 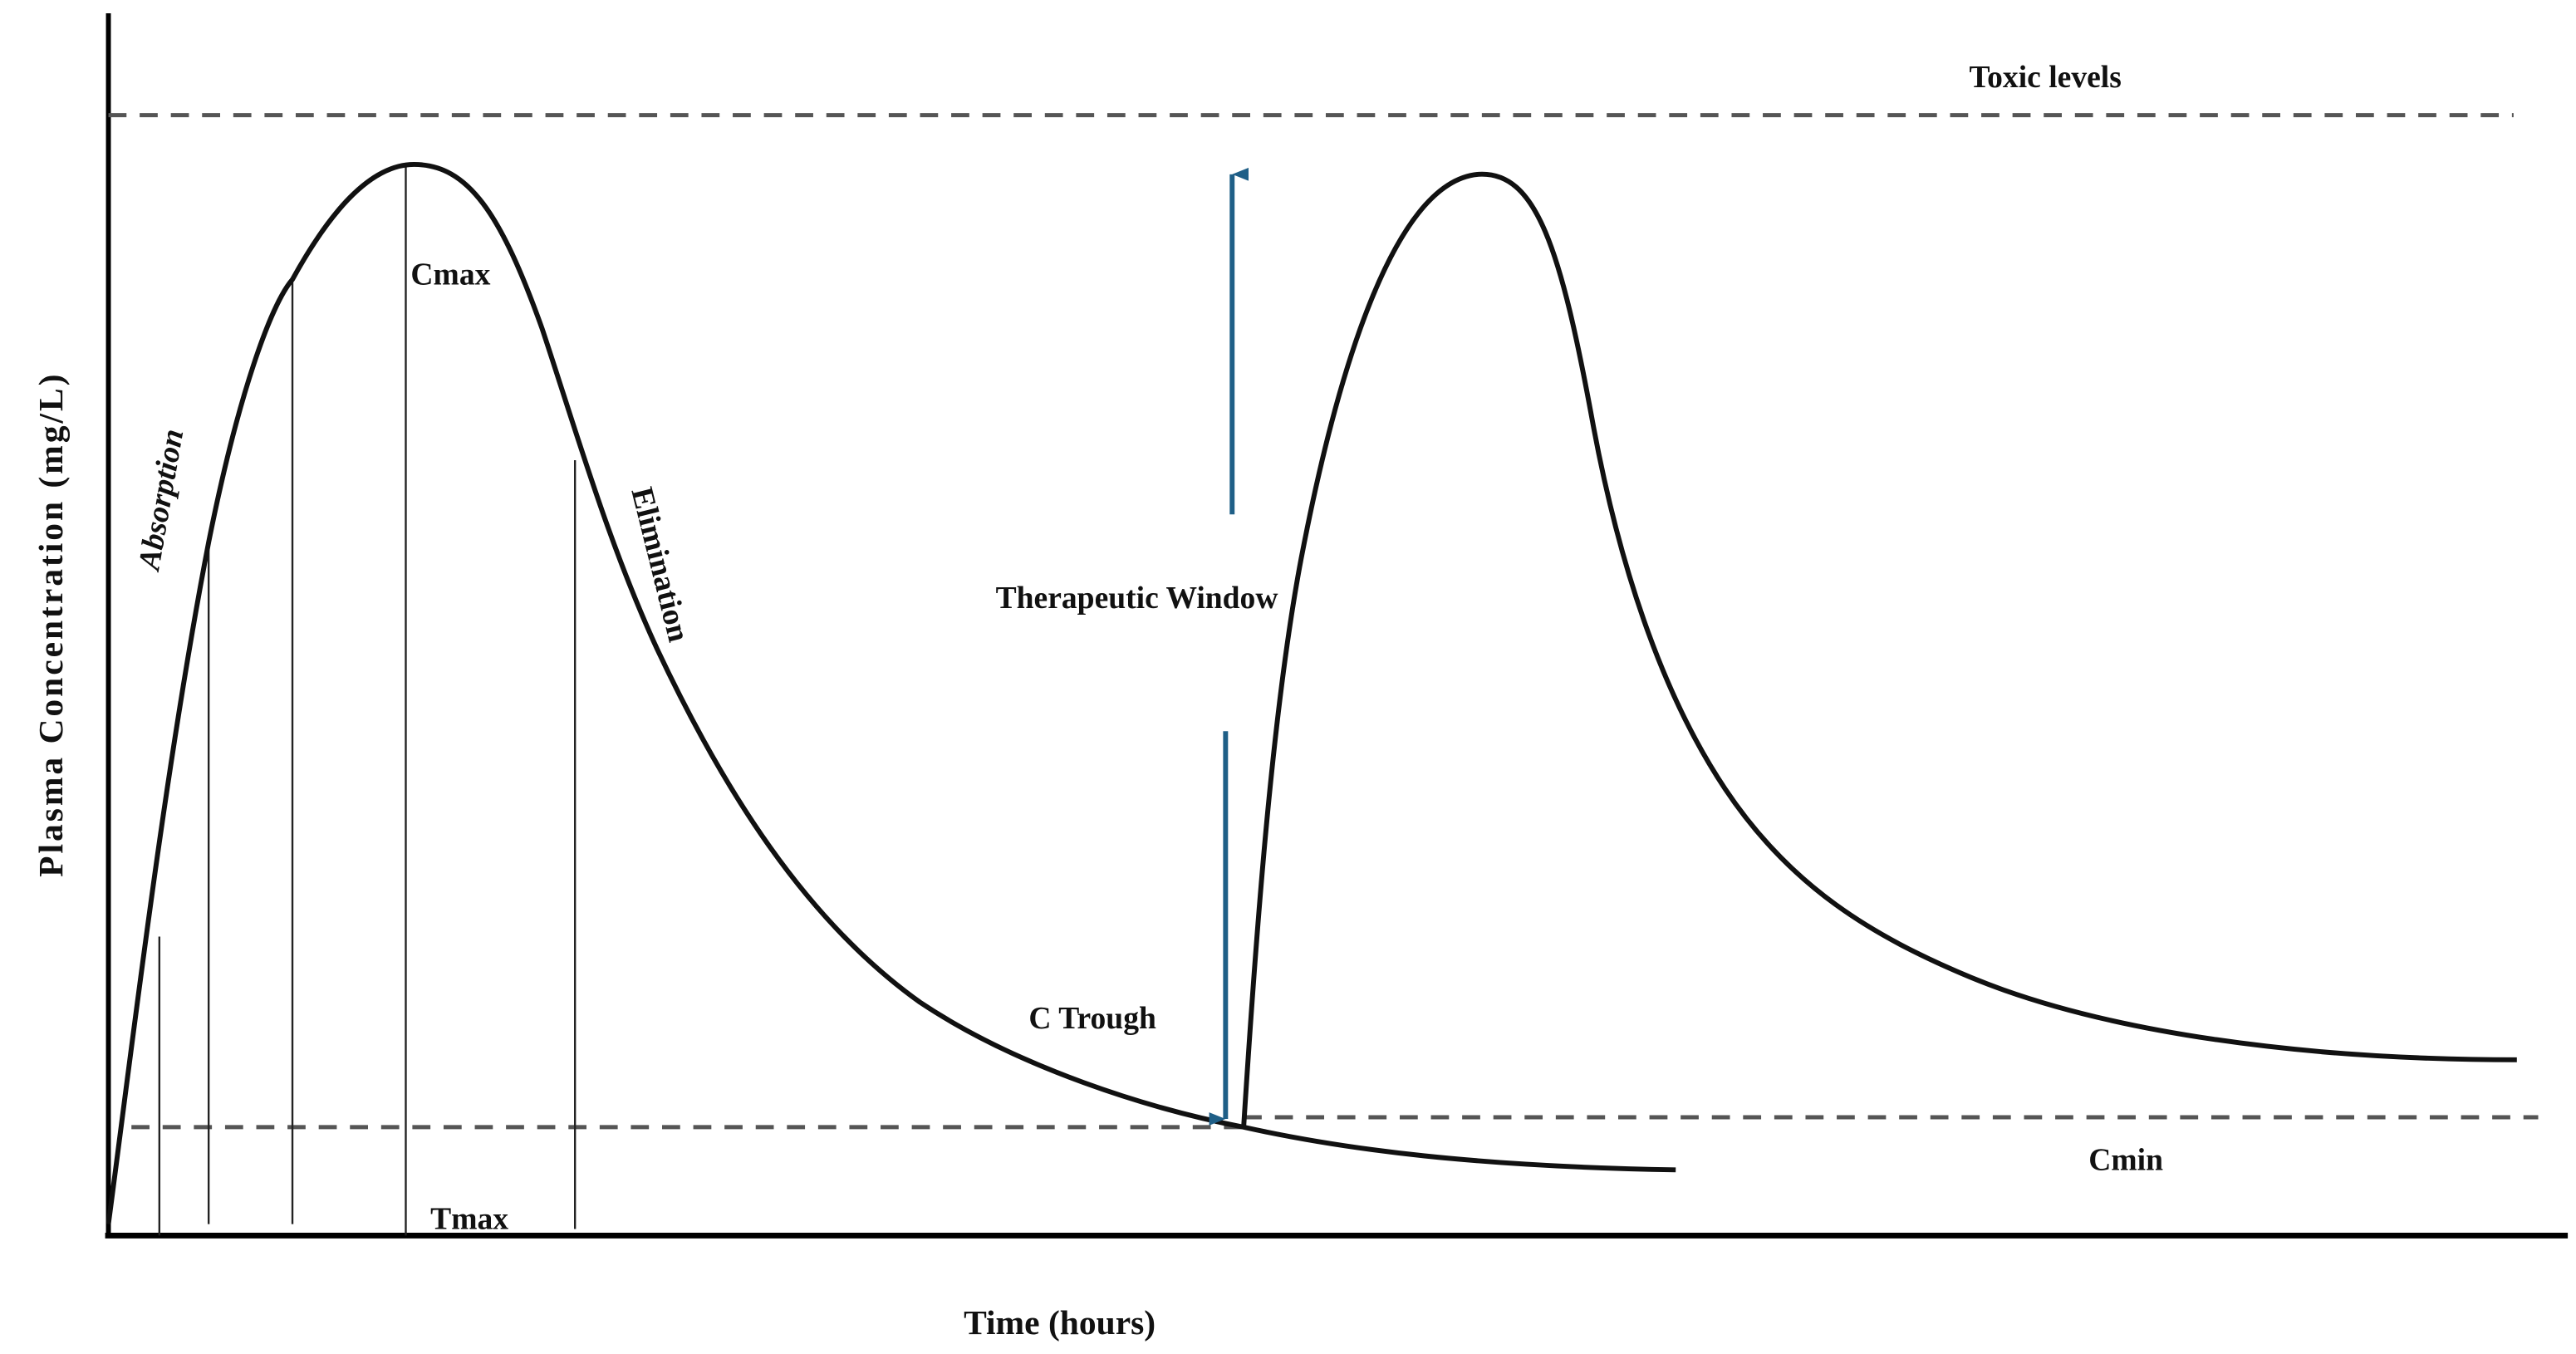 I want to click on elimination-label: Elimination, so click(x=659, y=564).